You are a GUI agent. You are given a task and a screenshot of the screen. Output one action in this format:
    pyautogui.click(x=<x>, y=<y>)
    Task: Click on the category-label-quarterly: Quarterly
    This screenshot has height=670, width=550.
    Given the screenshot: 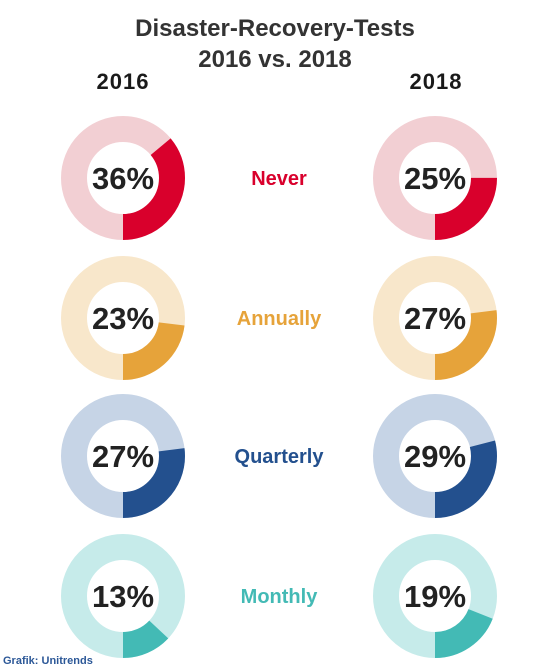 What is the action you would take?
    pyautogui.click(x=280, y=457)
    